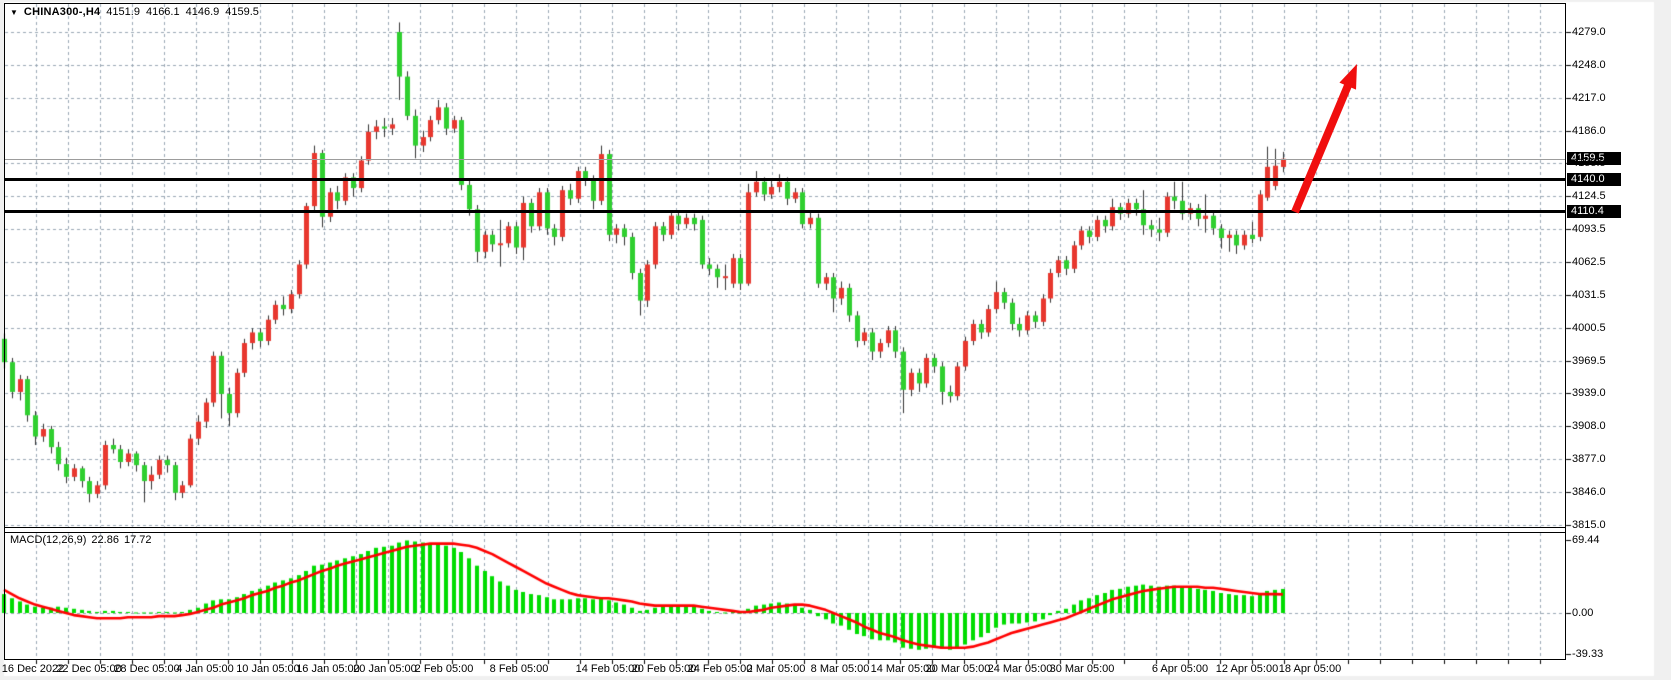  What do you see at coordinates (62, 12) in the screenshot?
I see `symbol-timeframe-label: CHINA300-,H4` at bounding box center [62, 12].